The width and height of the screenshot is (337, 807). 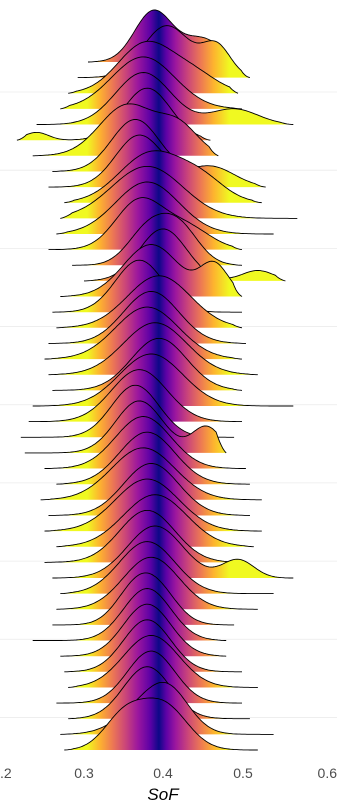 What do you see at coordinates (327, 773) in the screenshot?
I see `x-tick-label-4: 0.6` at bounding box center [327, 773].